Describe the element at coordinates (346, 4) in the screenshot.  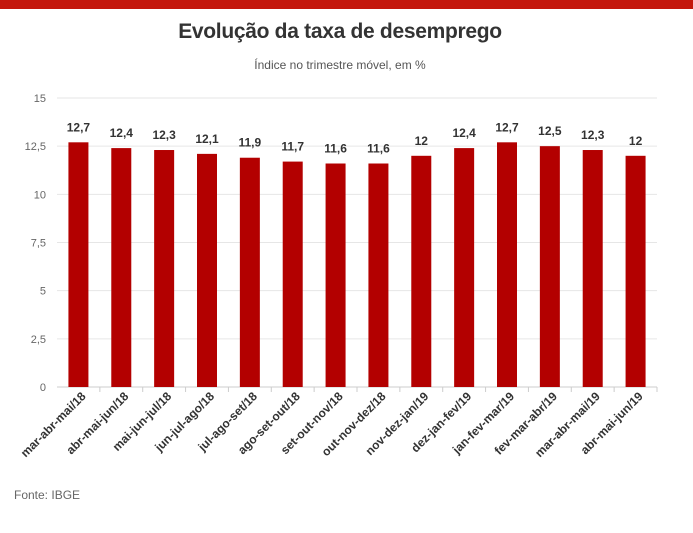
I see `top-accent-bar` at that location.